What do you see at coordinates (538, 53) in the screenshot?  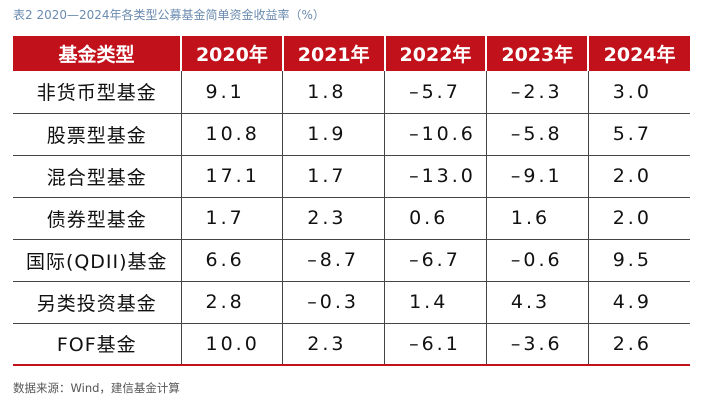 I see `header-2023: 2023年` at bounding box center [538, 53].